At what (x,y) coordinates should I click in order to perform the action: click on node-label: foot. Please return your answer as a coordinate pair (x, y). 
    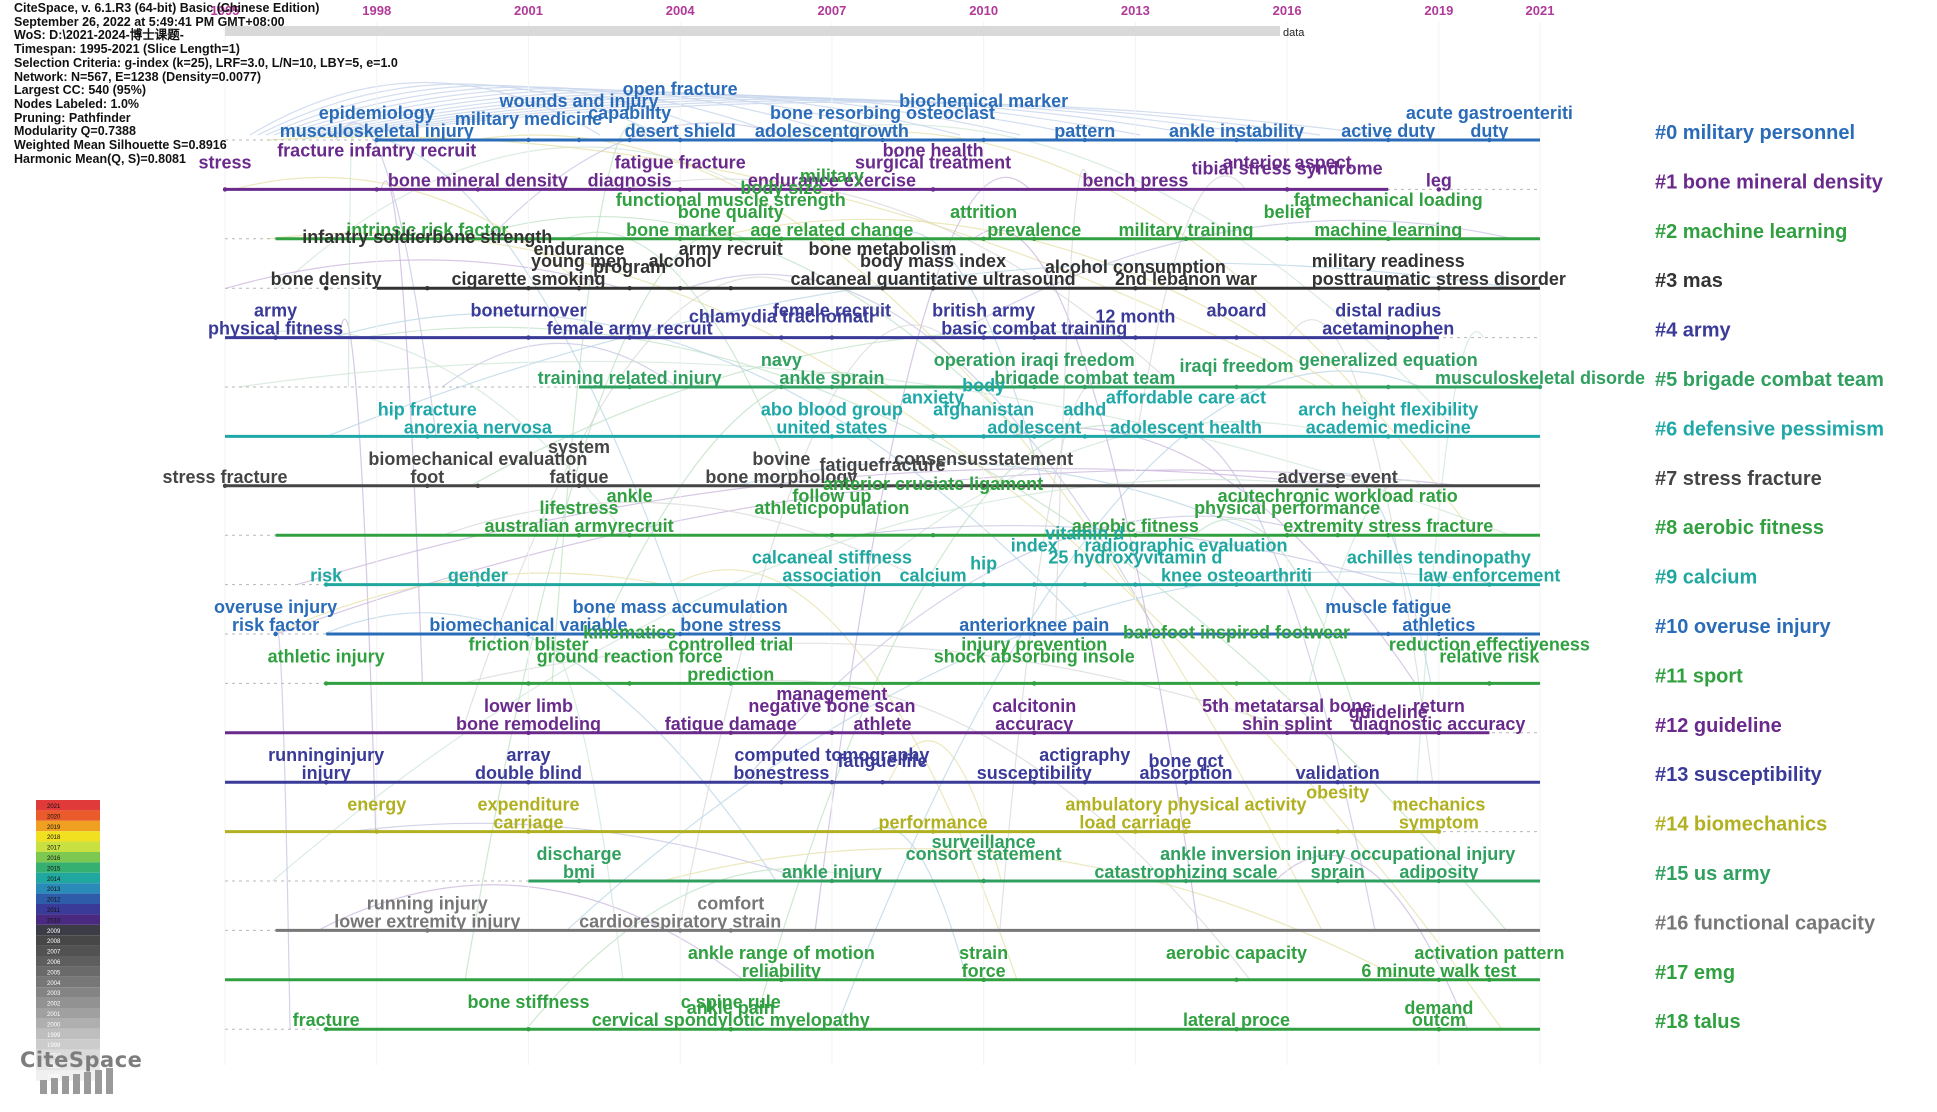
    Looking at the image, I should click on (427, 477).